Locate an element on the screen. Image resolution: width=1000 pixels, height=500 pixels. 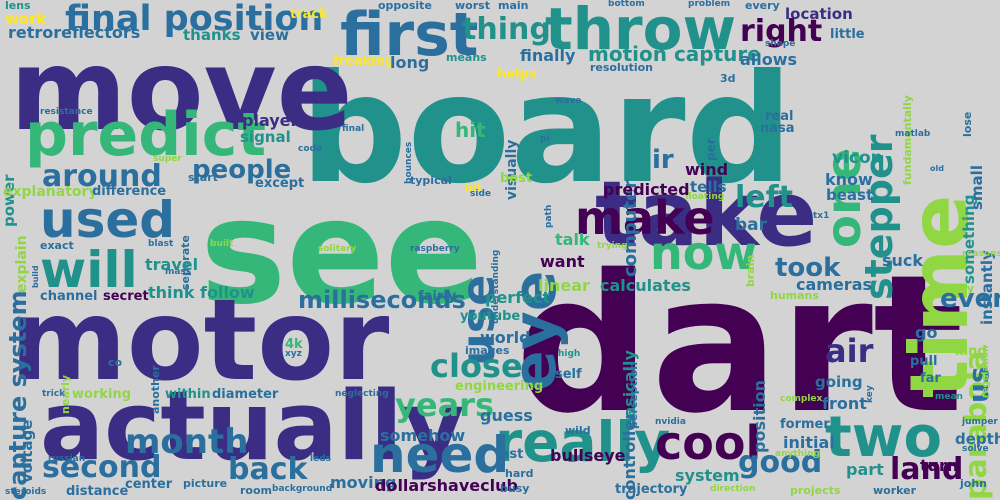
word-somehow: somehow is located at coordinates (423, 435).